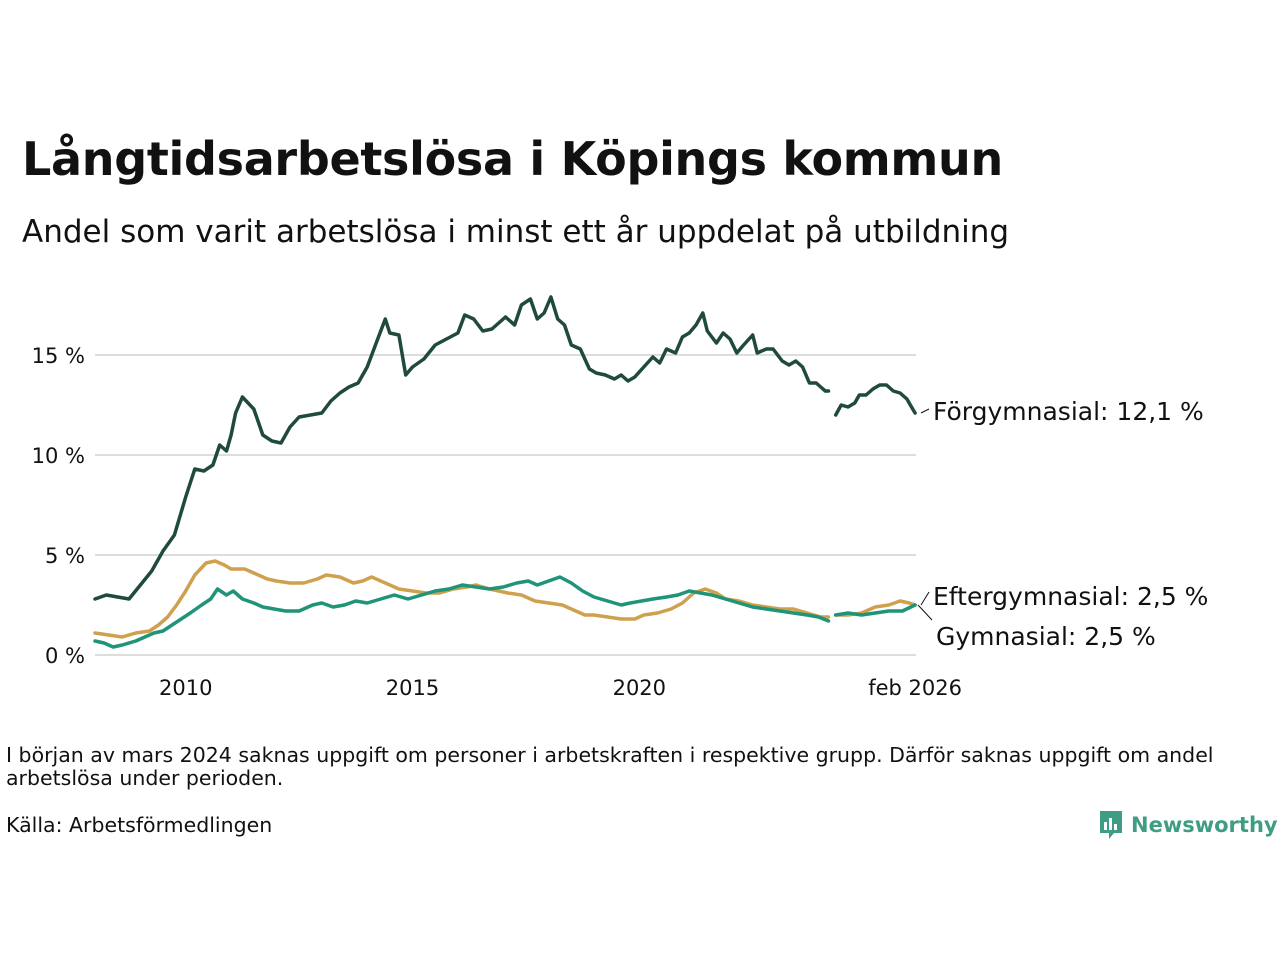 This screenshot has width=1280, height=960. Describe the element at coordinates (139, 825) in the screenshot. I see `source-text: Källa: Arbetsförmedlingen` at that location.